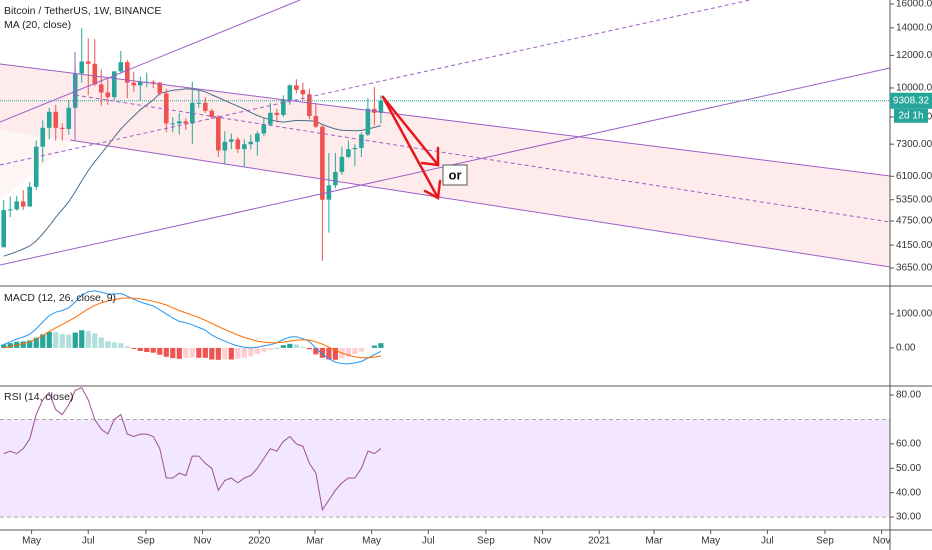 The image size is (932, 550). I want to click on y-tick-label: 12000.00, so click(914, 55).